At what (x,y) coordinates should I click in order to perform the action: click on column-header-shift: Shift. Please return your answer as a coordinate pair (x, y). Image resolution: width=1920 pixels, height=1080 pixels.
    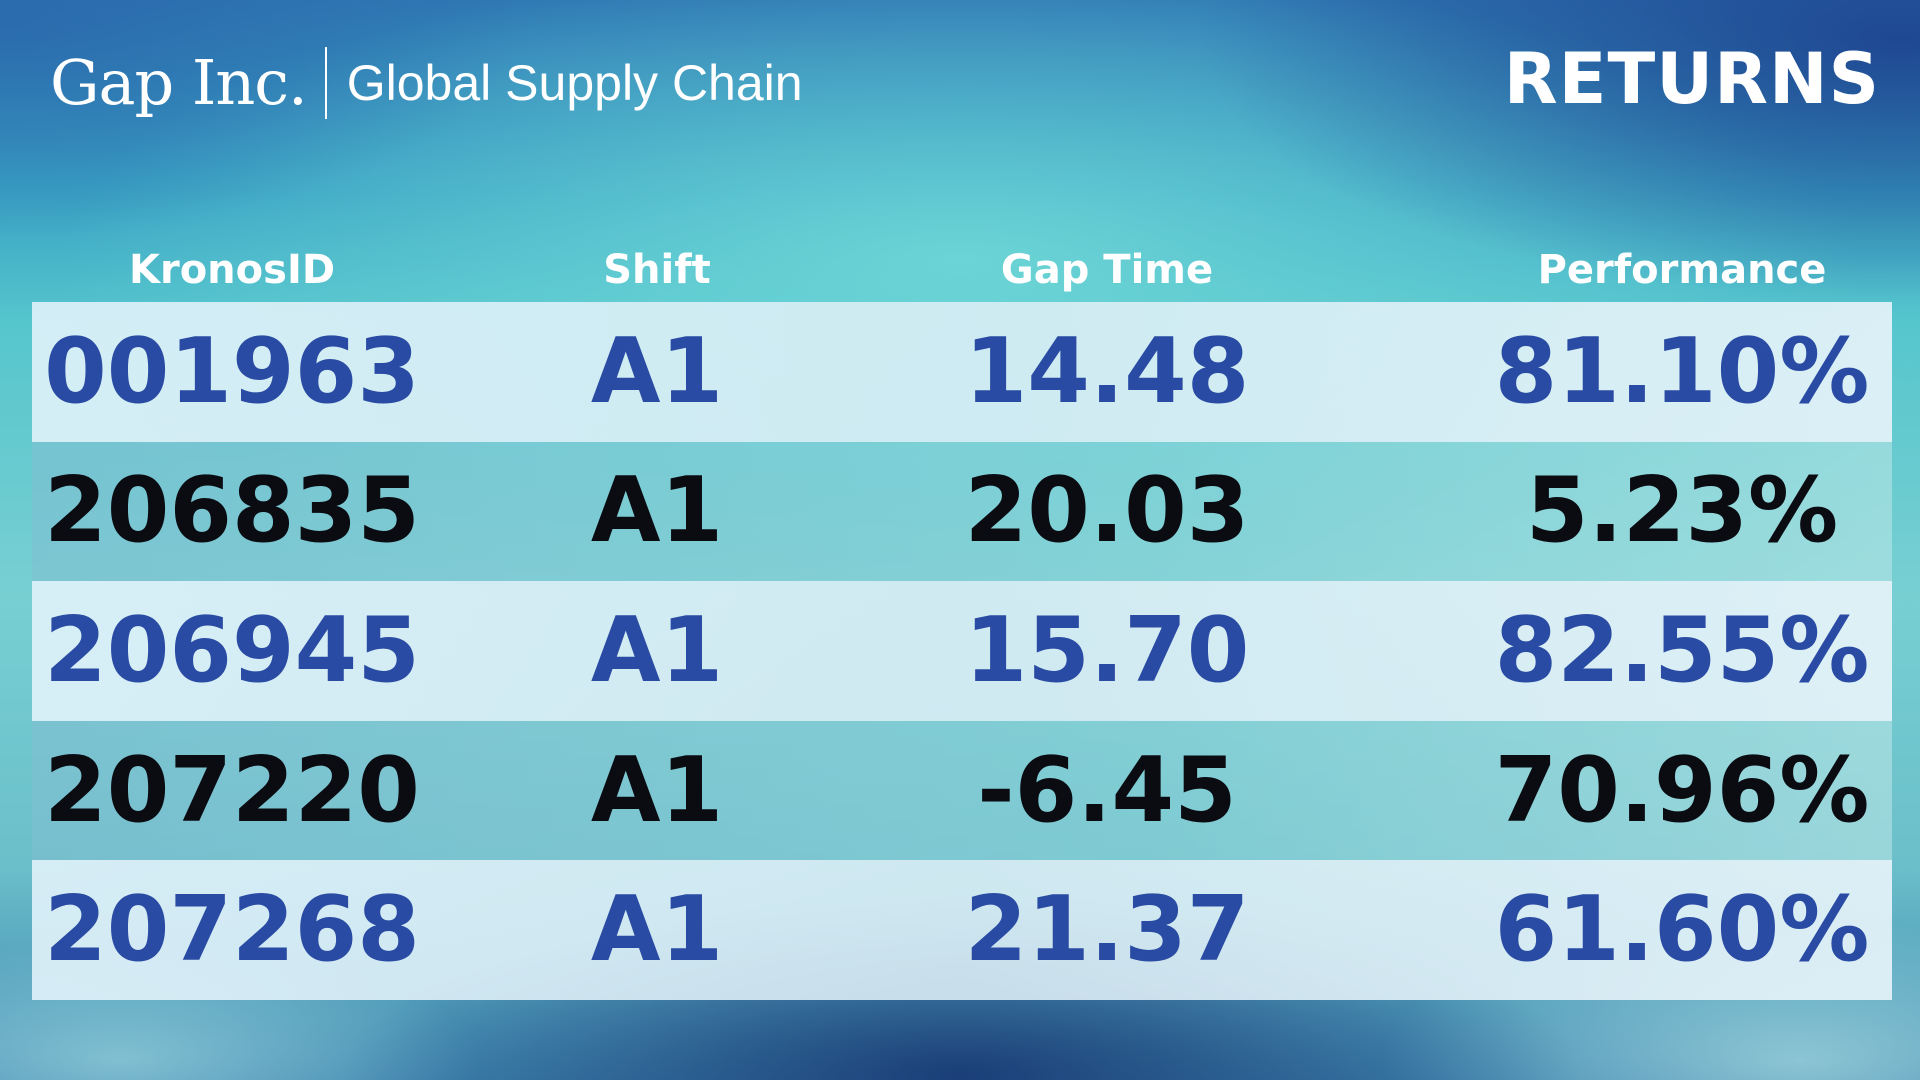
    Looking at the image, I should click on (657, 270).